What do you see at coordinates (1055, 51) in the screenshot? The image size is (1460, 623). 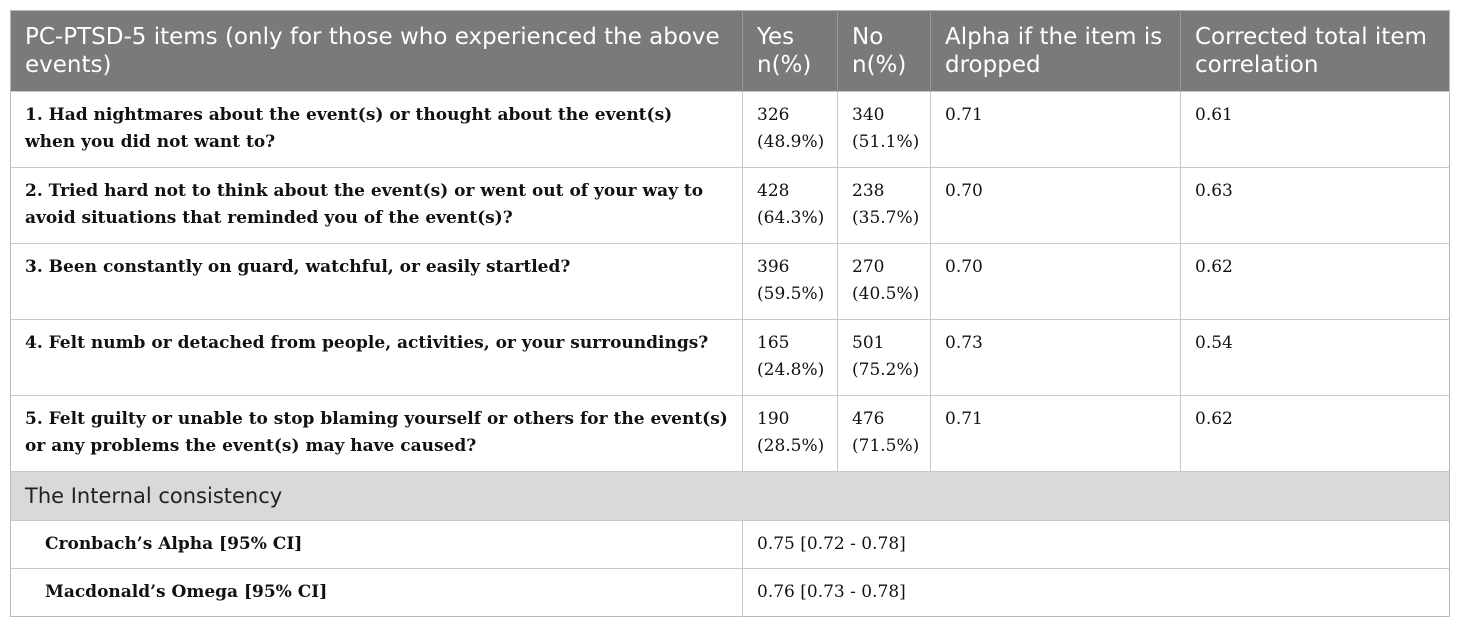 I see `header-alpha-dropped: Alpha if the item is dropped` at bounding box center [1055, 51].